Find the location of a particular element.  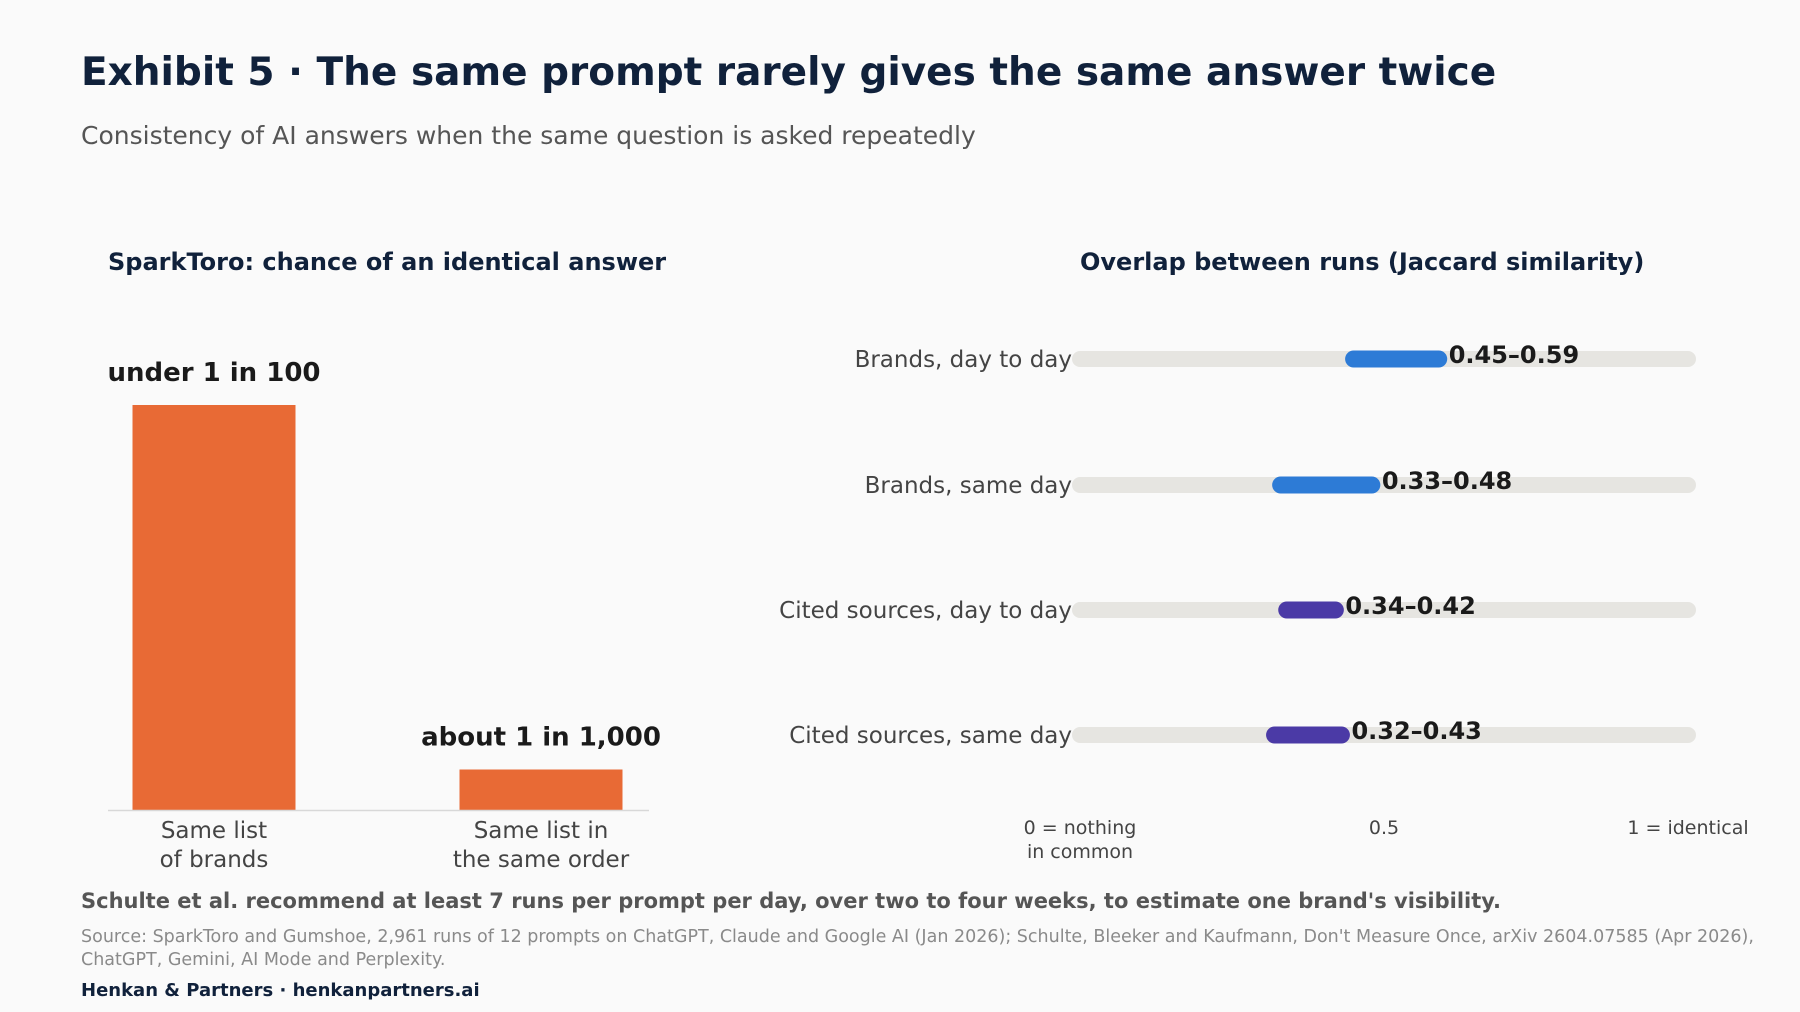

bar-chart-title: SparkToro: chance of an identical answer is located at coordinates (387, 262).